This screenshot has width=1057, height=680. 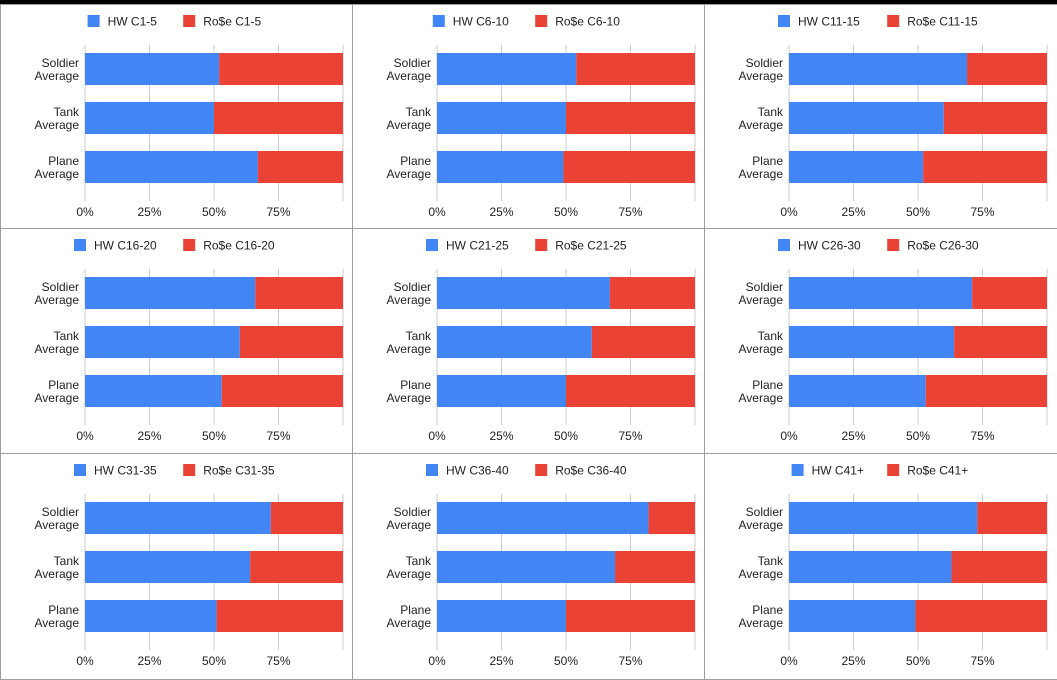 I want to click on legend-label-hw: HW C21-25, so click(x=477, y=245).